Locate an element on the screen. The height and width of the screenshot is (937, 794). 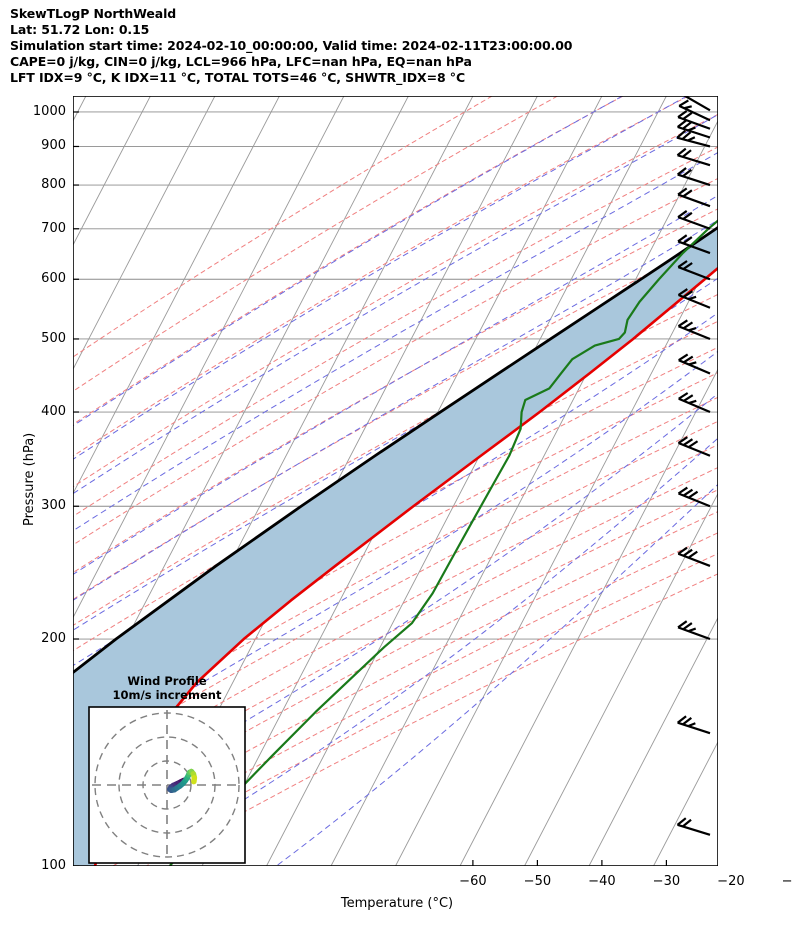
y-tick-label: 100 is located at coordinates (53, 865).